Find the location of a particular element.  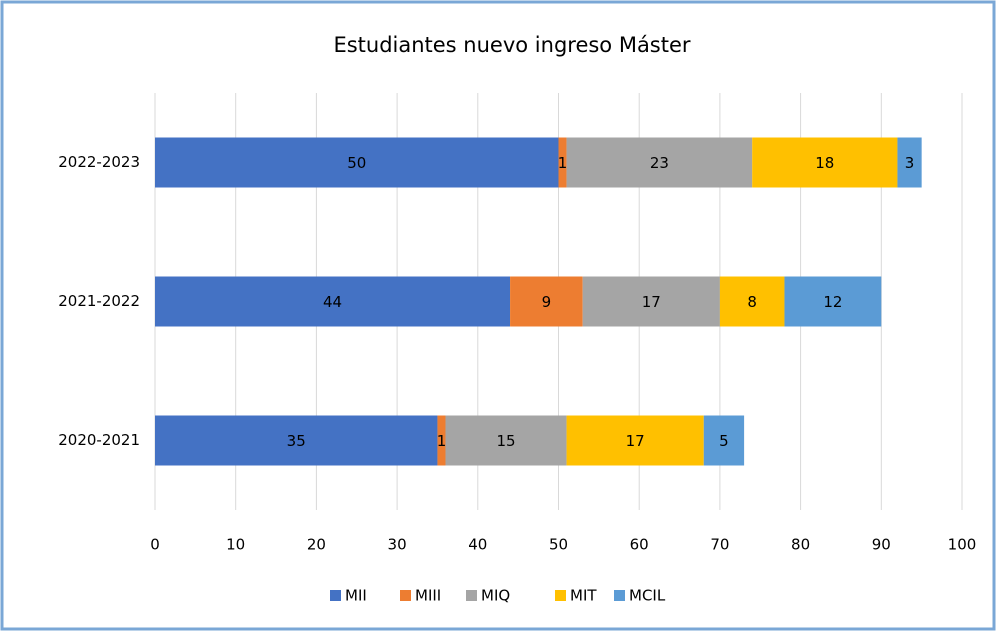

data-label: 44 is located at coordinates (332, 302).